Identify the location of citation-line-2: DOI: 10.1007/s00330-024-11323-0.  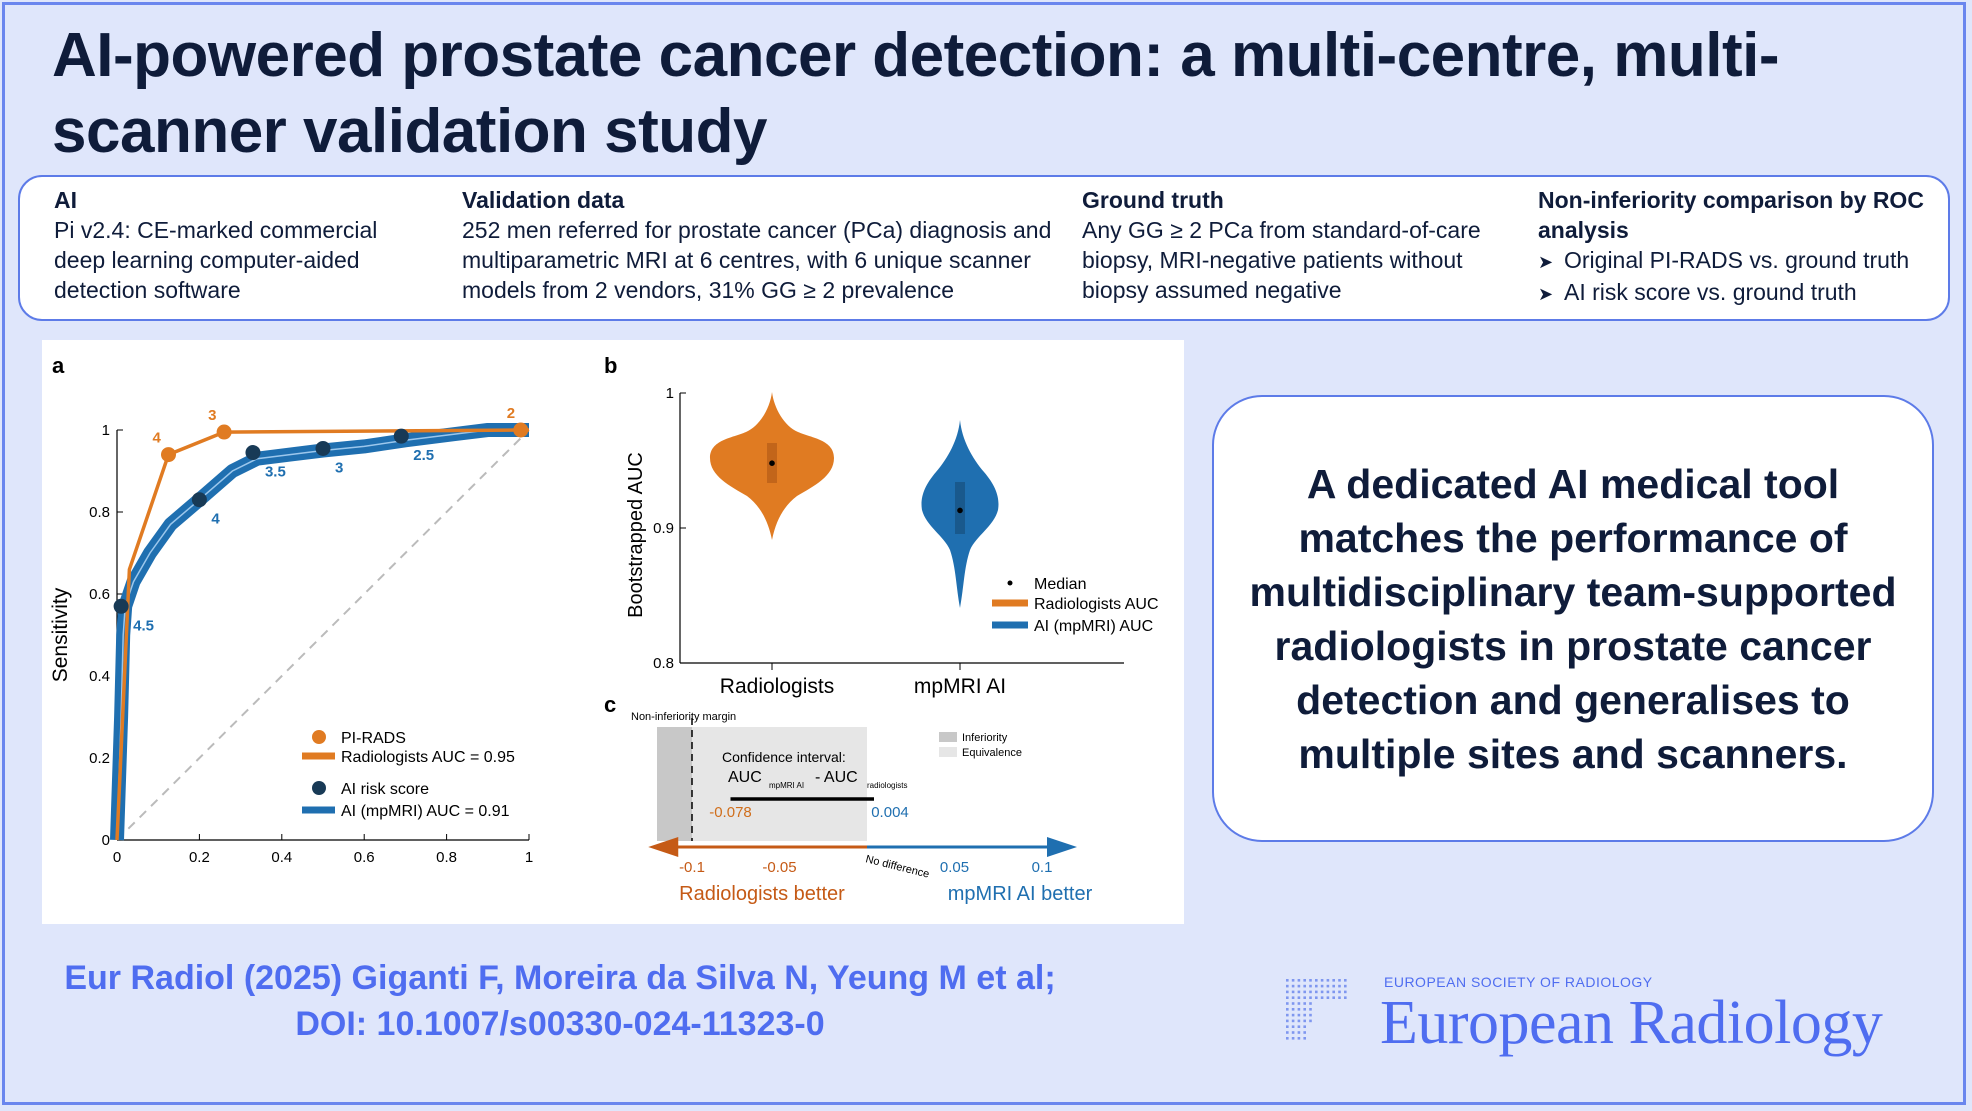
(560, 1024).